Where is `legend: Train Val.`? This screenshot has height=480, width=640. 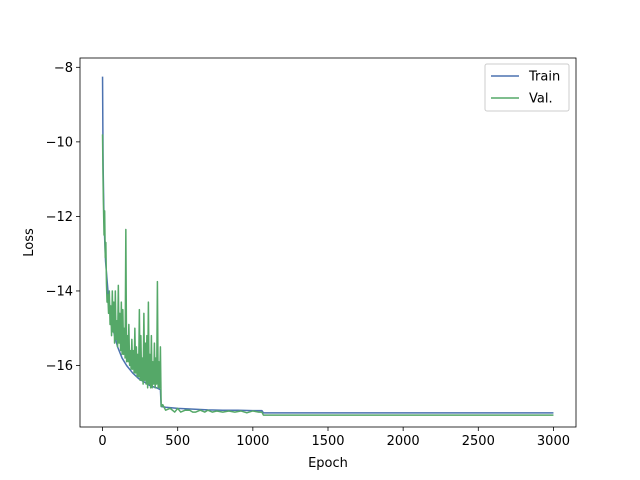 legend: Train Val. is located at coordinates (527, 87).